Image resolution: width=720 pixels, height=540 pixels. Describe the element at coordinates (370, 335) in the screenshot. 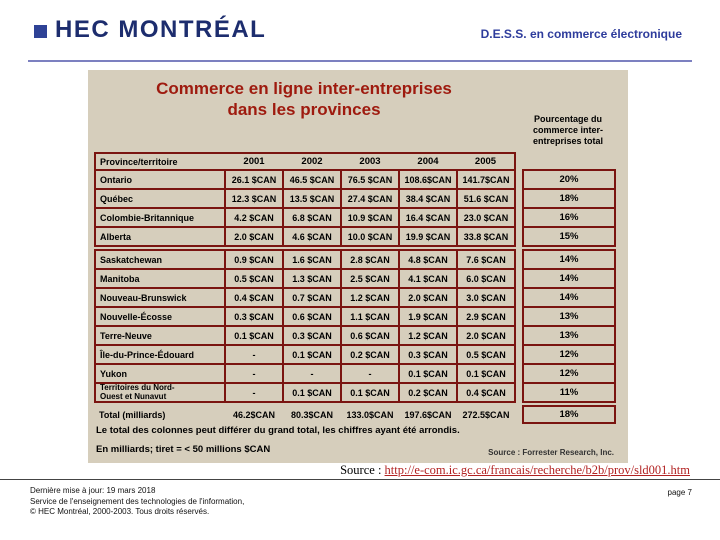

I see `value-cell: 0.6 $CAN` at that location.